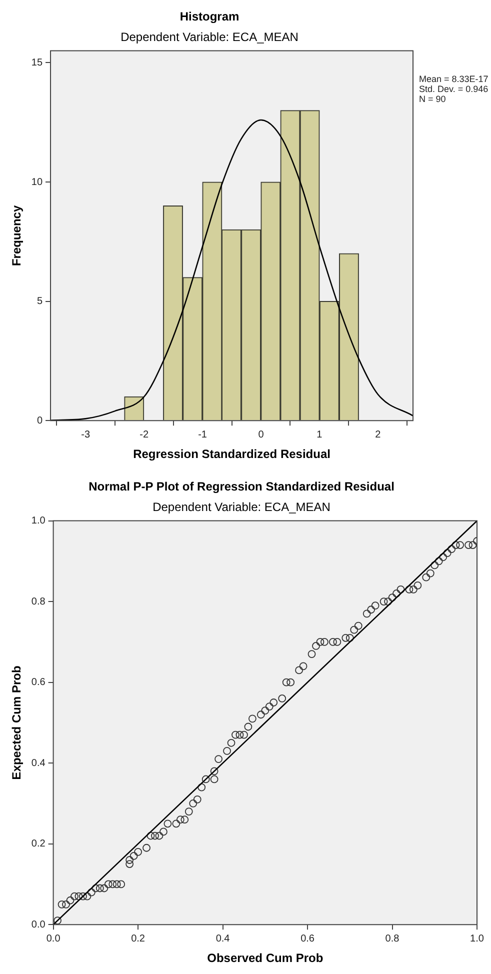  I want to click on x-tick-label: 0.4, so click(223, 938).